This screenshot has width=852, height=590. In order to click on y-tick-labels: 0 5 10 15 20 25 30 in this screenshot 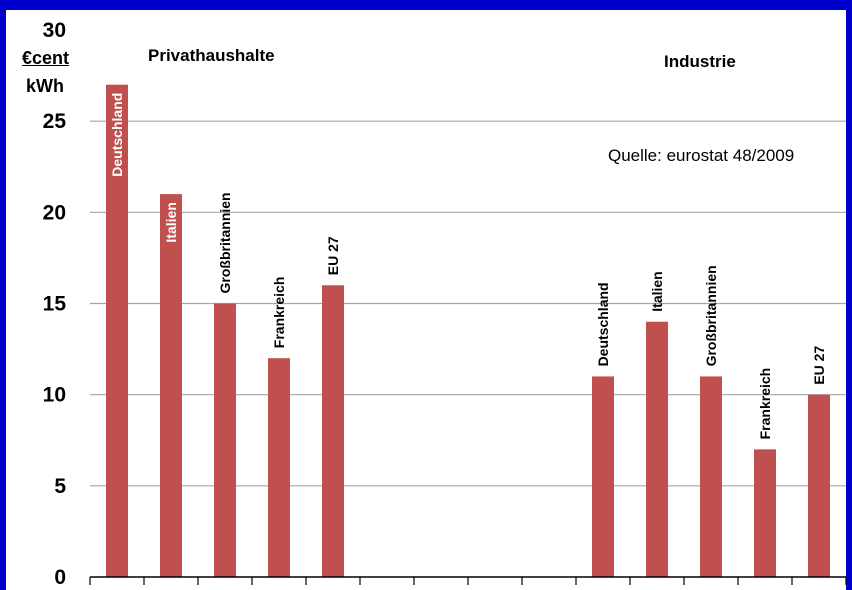, I will do `click(55, 304)`.